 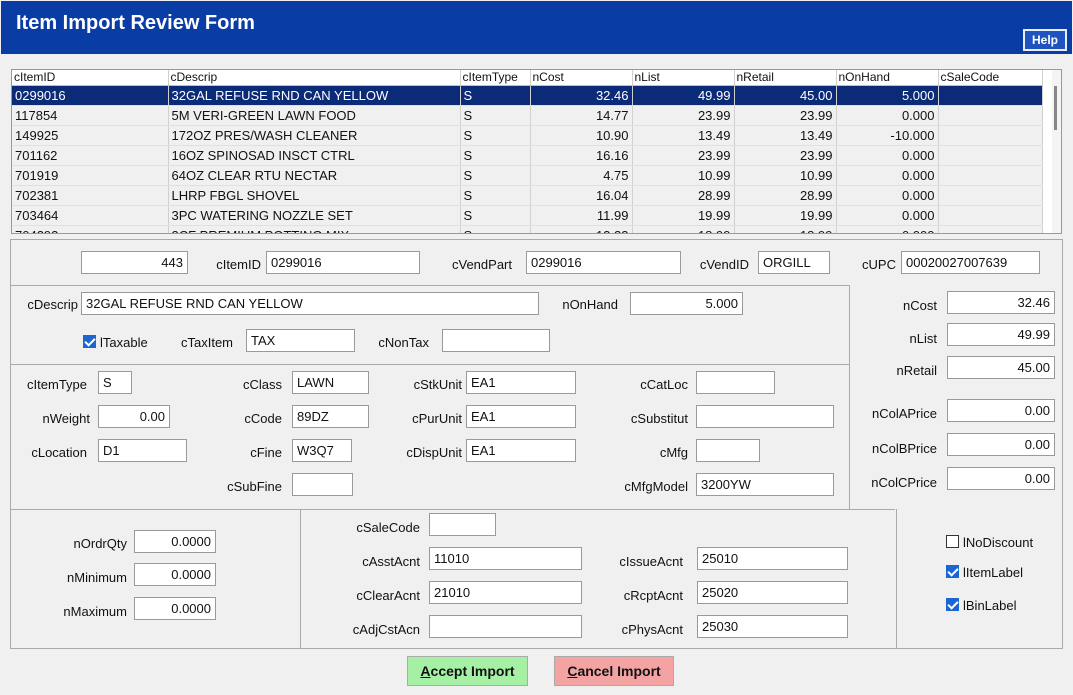 I want to click on table-cell: 117854, so click(x=90, y=115).